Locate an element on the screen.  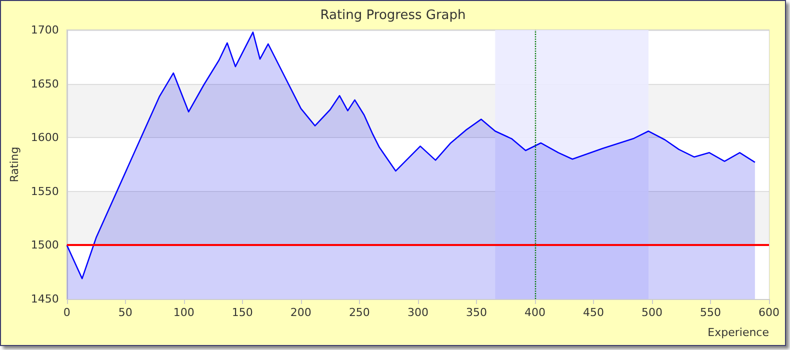
y-tick-label: 1450 is located at coordinates (44, 299).